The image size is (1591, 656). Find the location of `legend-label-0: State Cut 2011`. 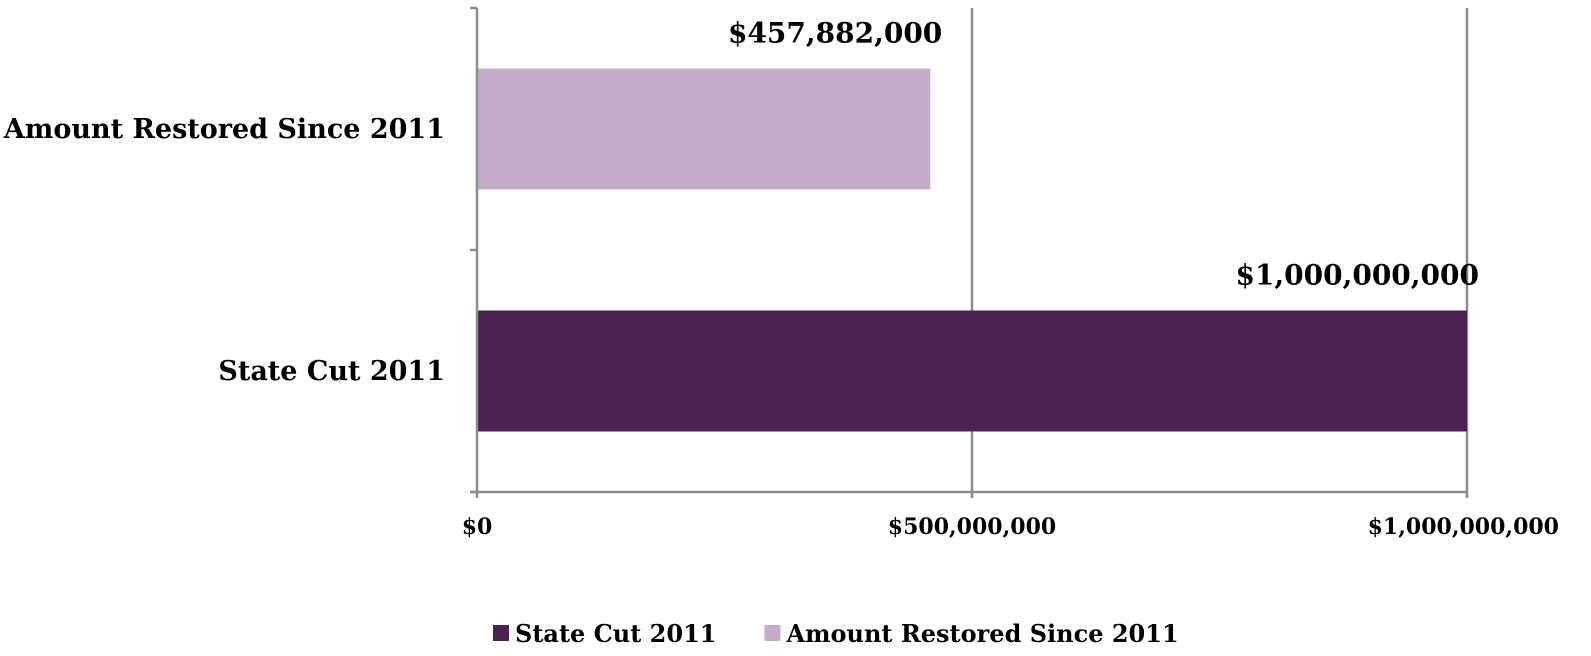

legend-label-0: State Cut 2011 is located at coordinates (615, 633).